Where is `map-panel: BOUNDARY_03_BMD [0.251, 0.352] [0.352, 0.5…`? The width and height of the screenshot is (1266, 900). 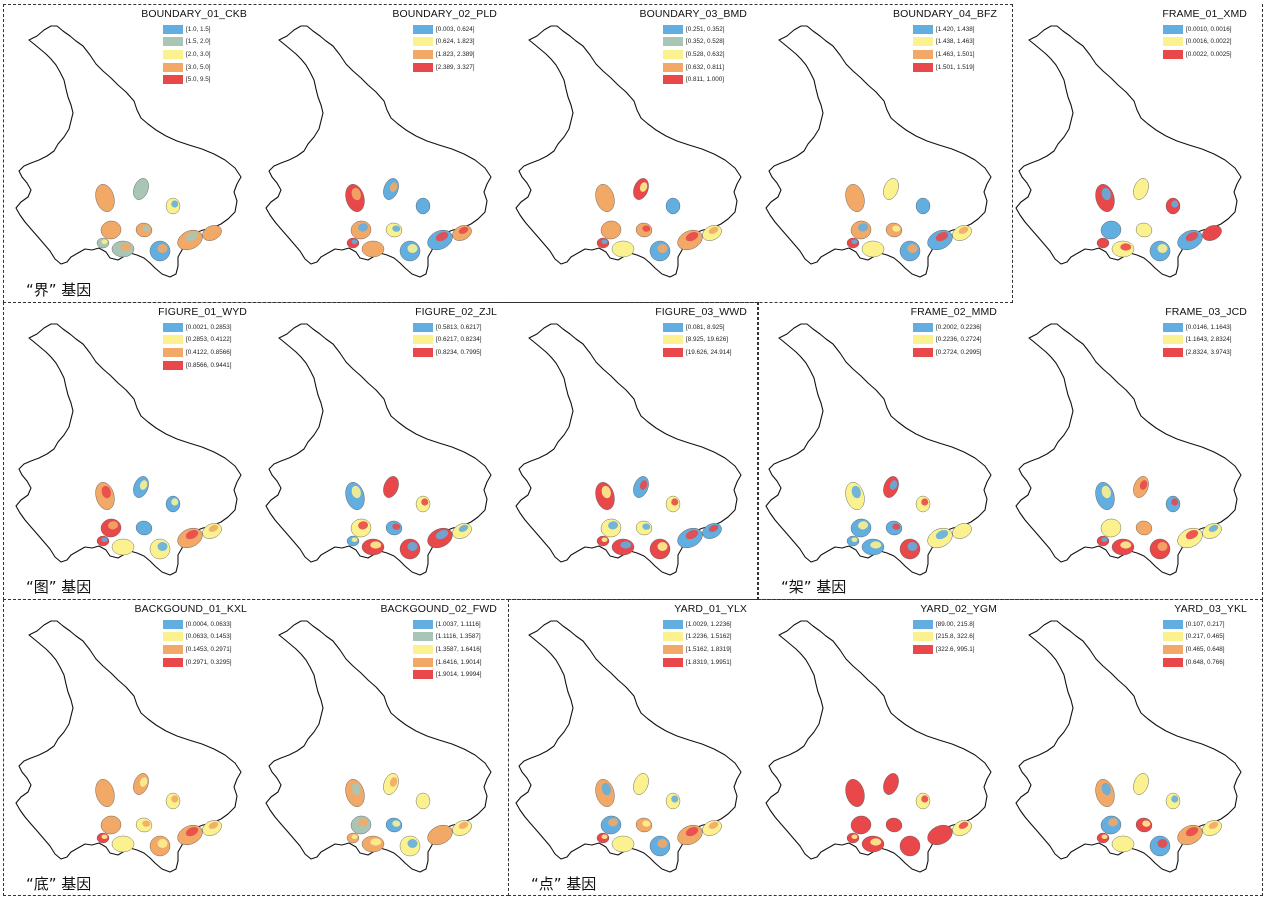
map-panel: BOUNDARY_03_BMD [0.251, 0.352] [0.352, 0.5… is located at coordinates (634, 153).